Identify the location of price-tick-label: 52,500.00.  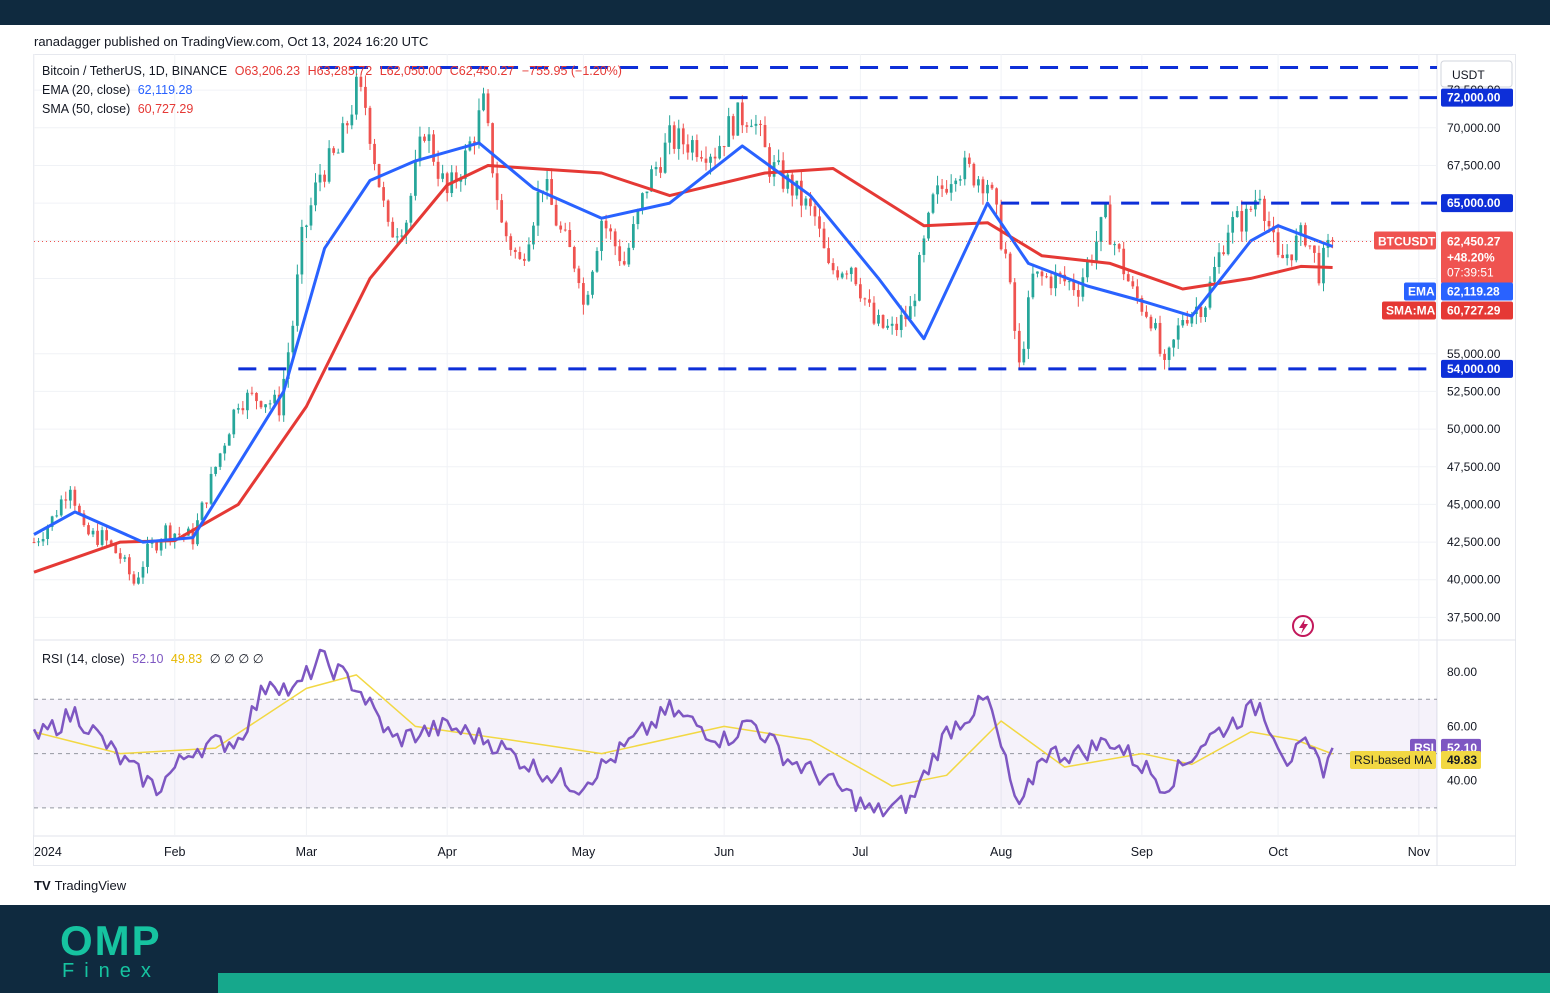
(1474, 391).